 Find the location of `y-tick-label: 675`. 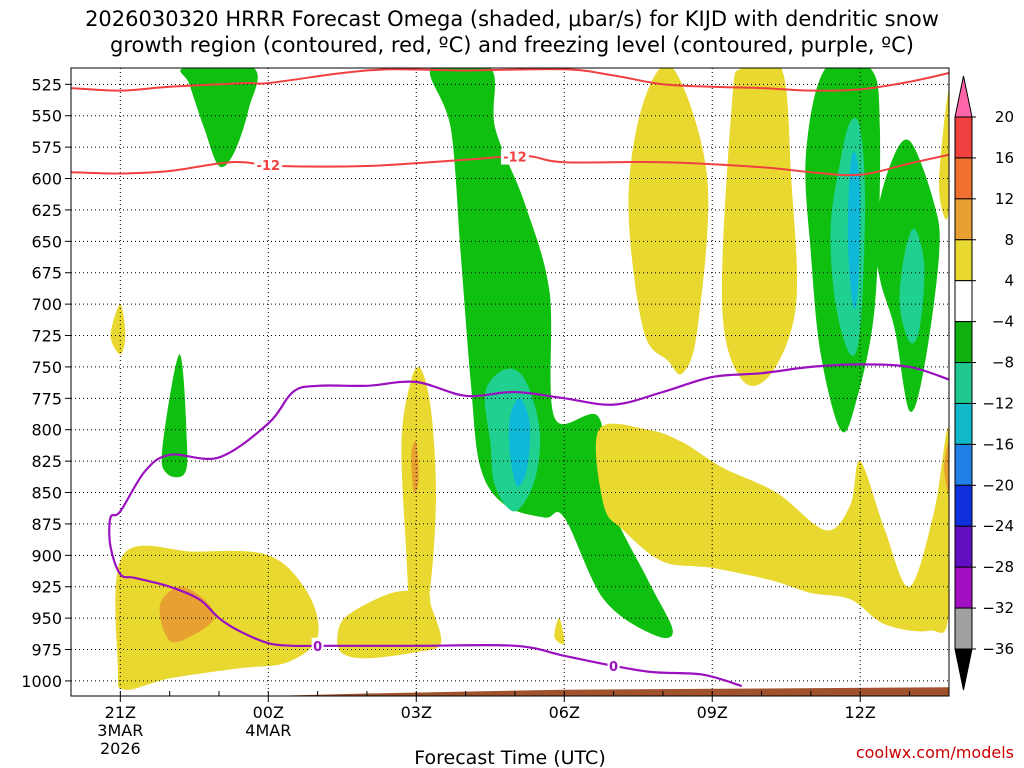

y-tick-label: 675 is located at coordinates (46, 273).